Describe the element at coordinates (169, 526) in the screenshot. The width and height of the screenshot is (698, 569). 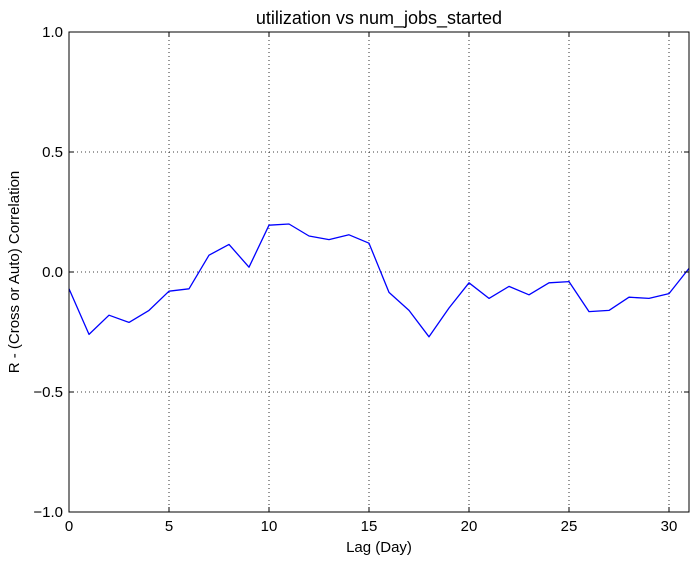
I see `x-tick-label: 5` at that location.